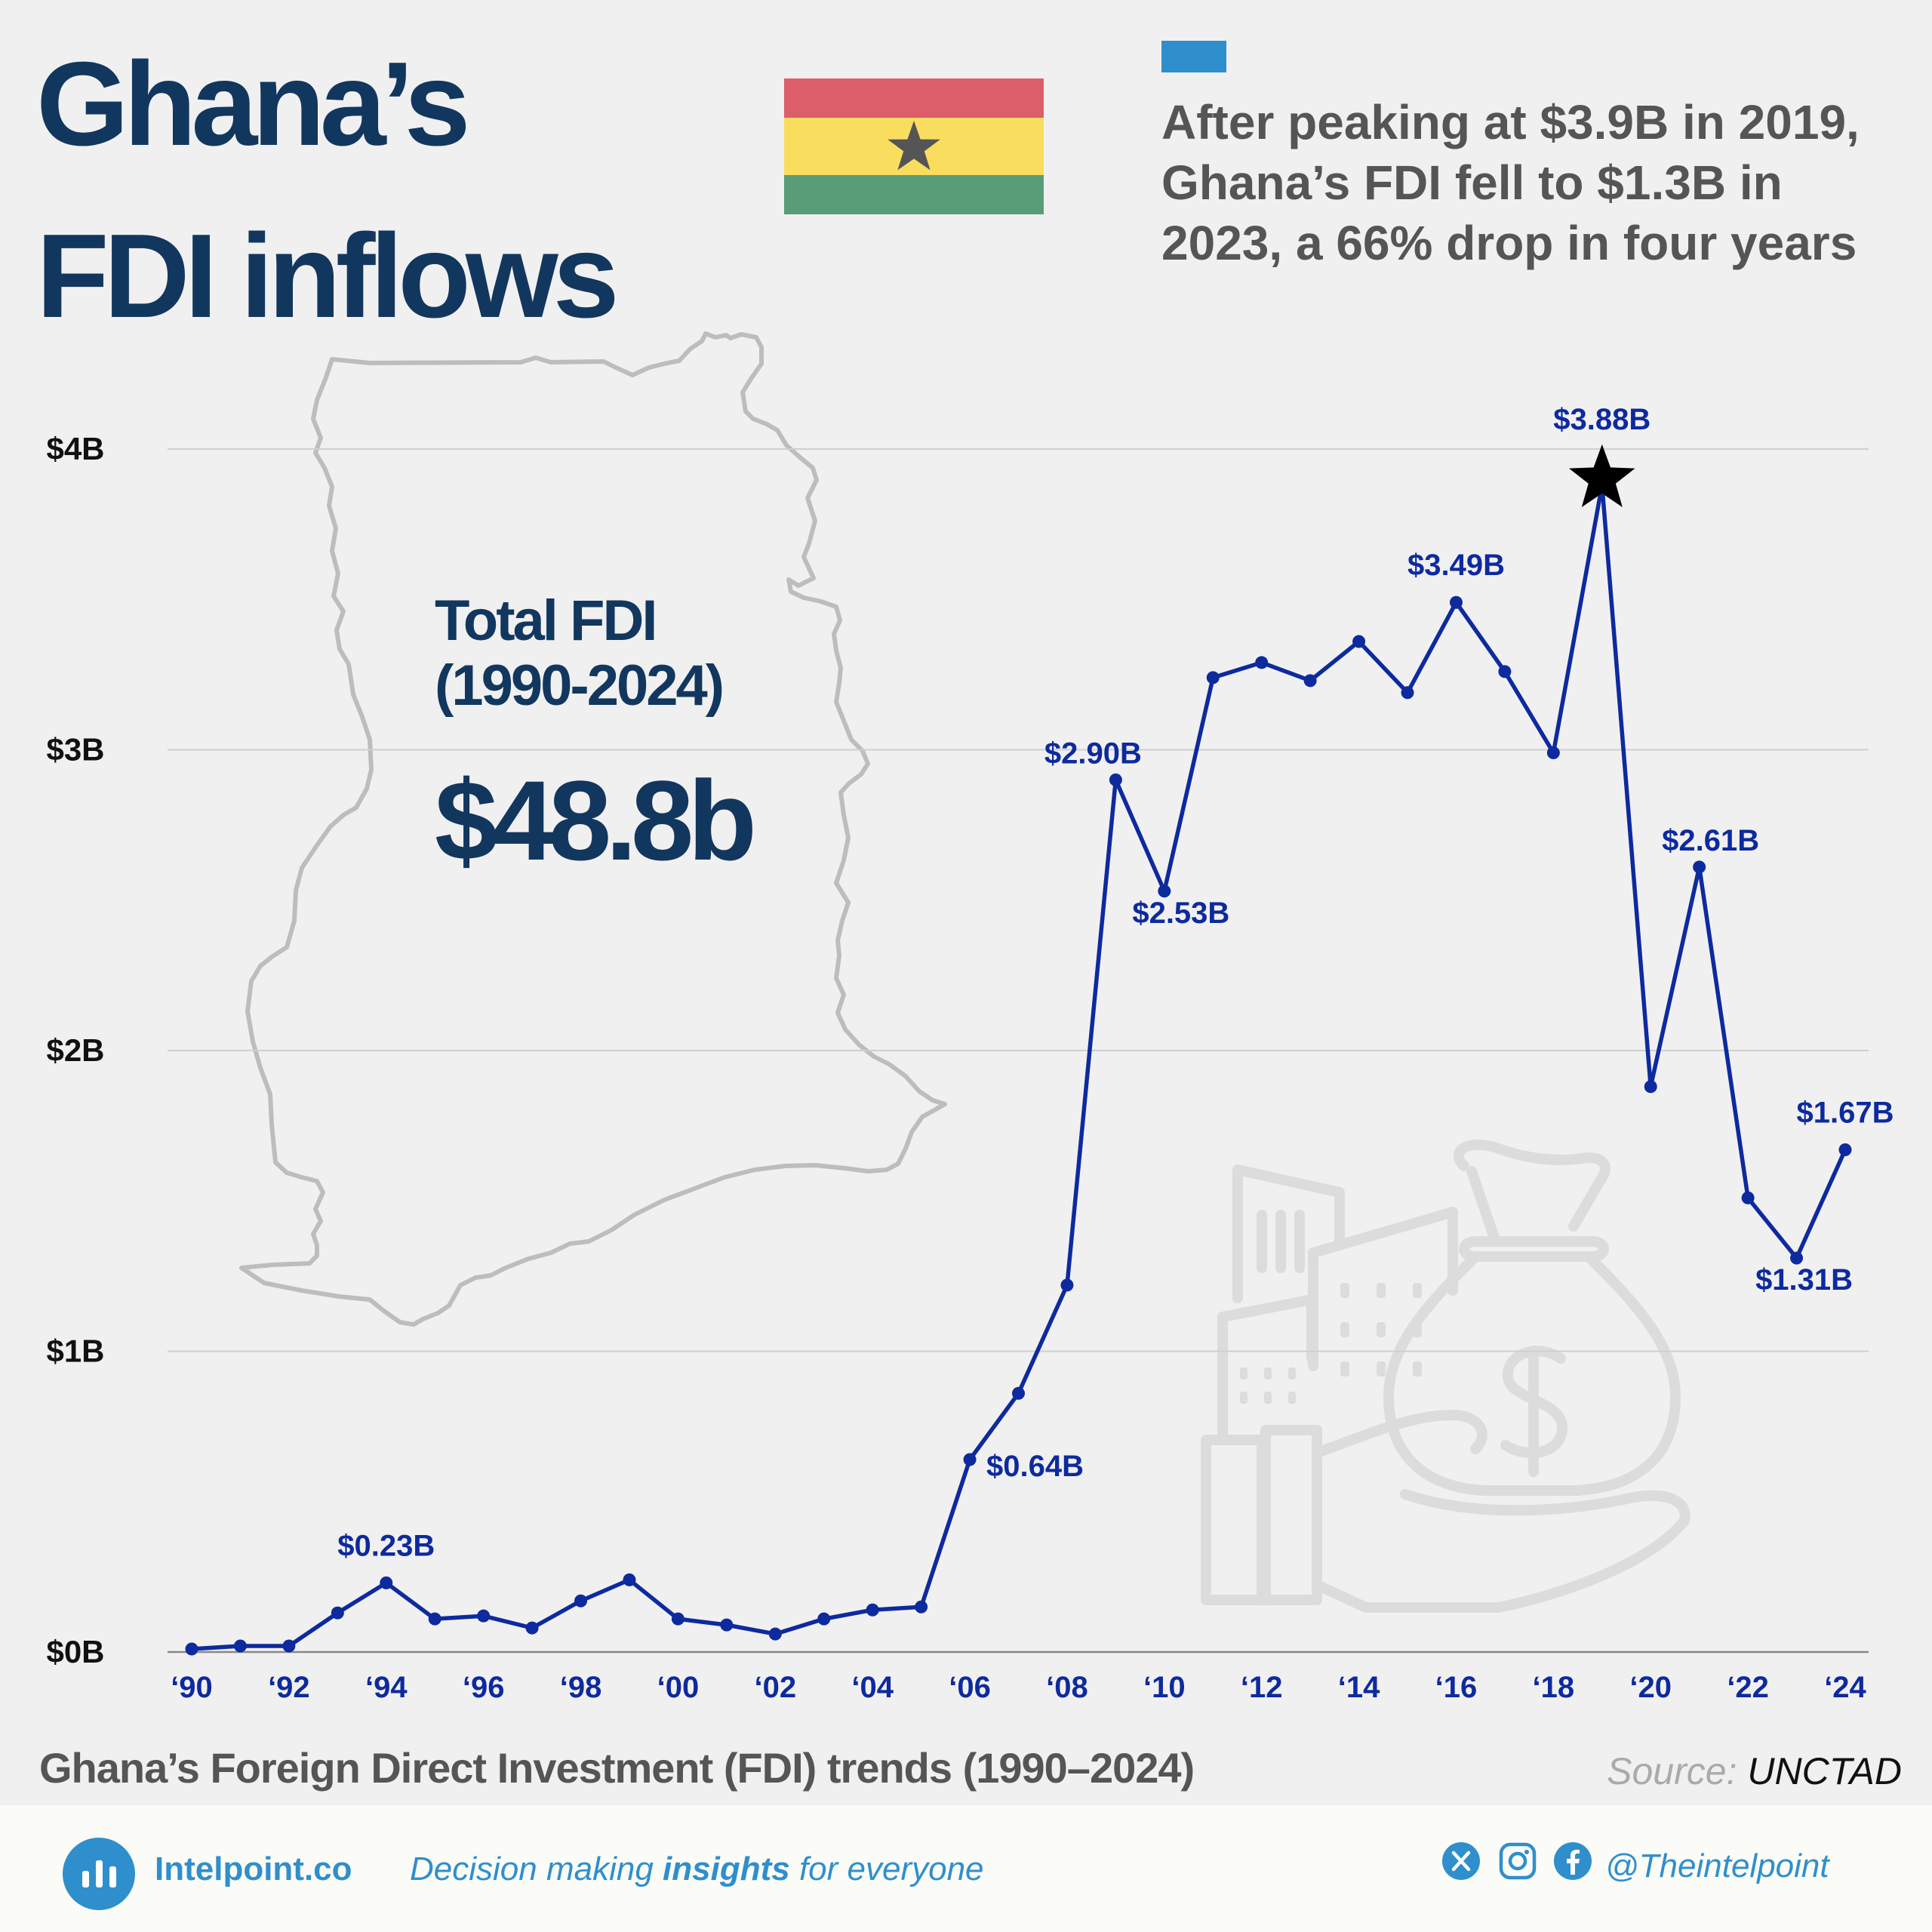 The width and height of the screenshot is (1932, 1932). Describe the element at coordinates (1602, 419) in the screenshot. I see `data-label: $3.88B` at that location.